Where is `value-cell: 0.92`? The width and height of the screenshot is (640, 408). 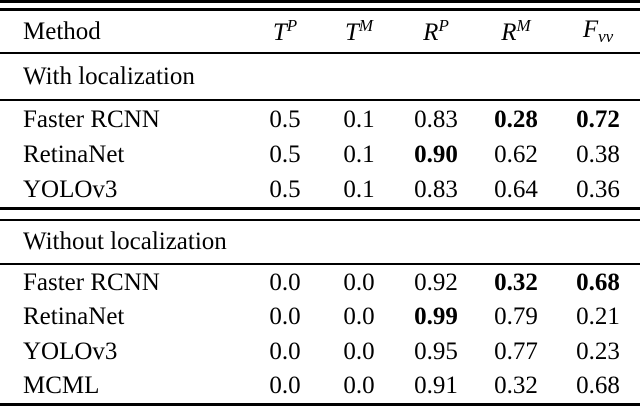
value-cell: 0.92 is located at coordinates (436, 283).